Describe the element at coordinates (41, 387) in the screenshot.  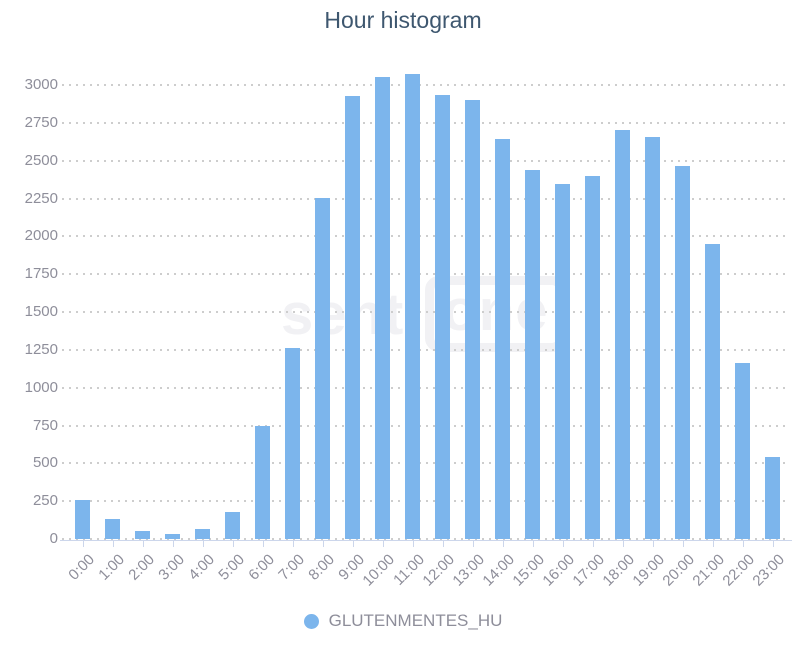
I see `y-axis-label: 1000` at that location.